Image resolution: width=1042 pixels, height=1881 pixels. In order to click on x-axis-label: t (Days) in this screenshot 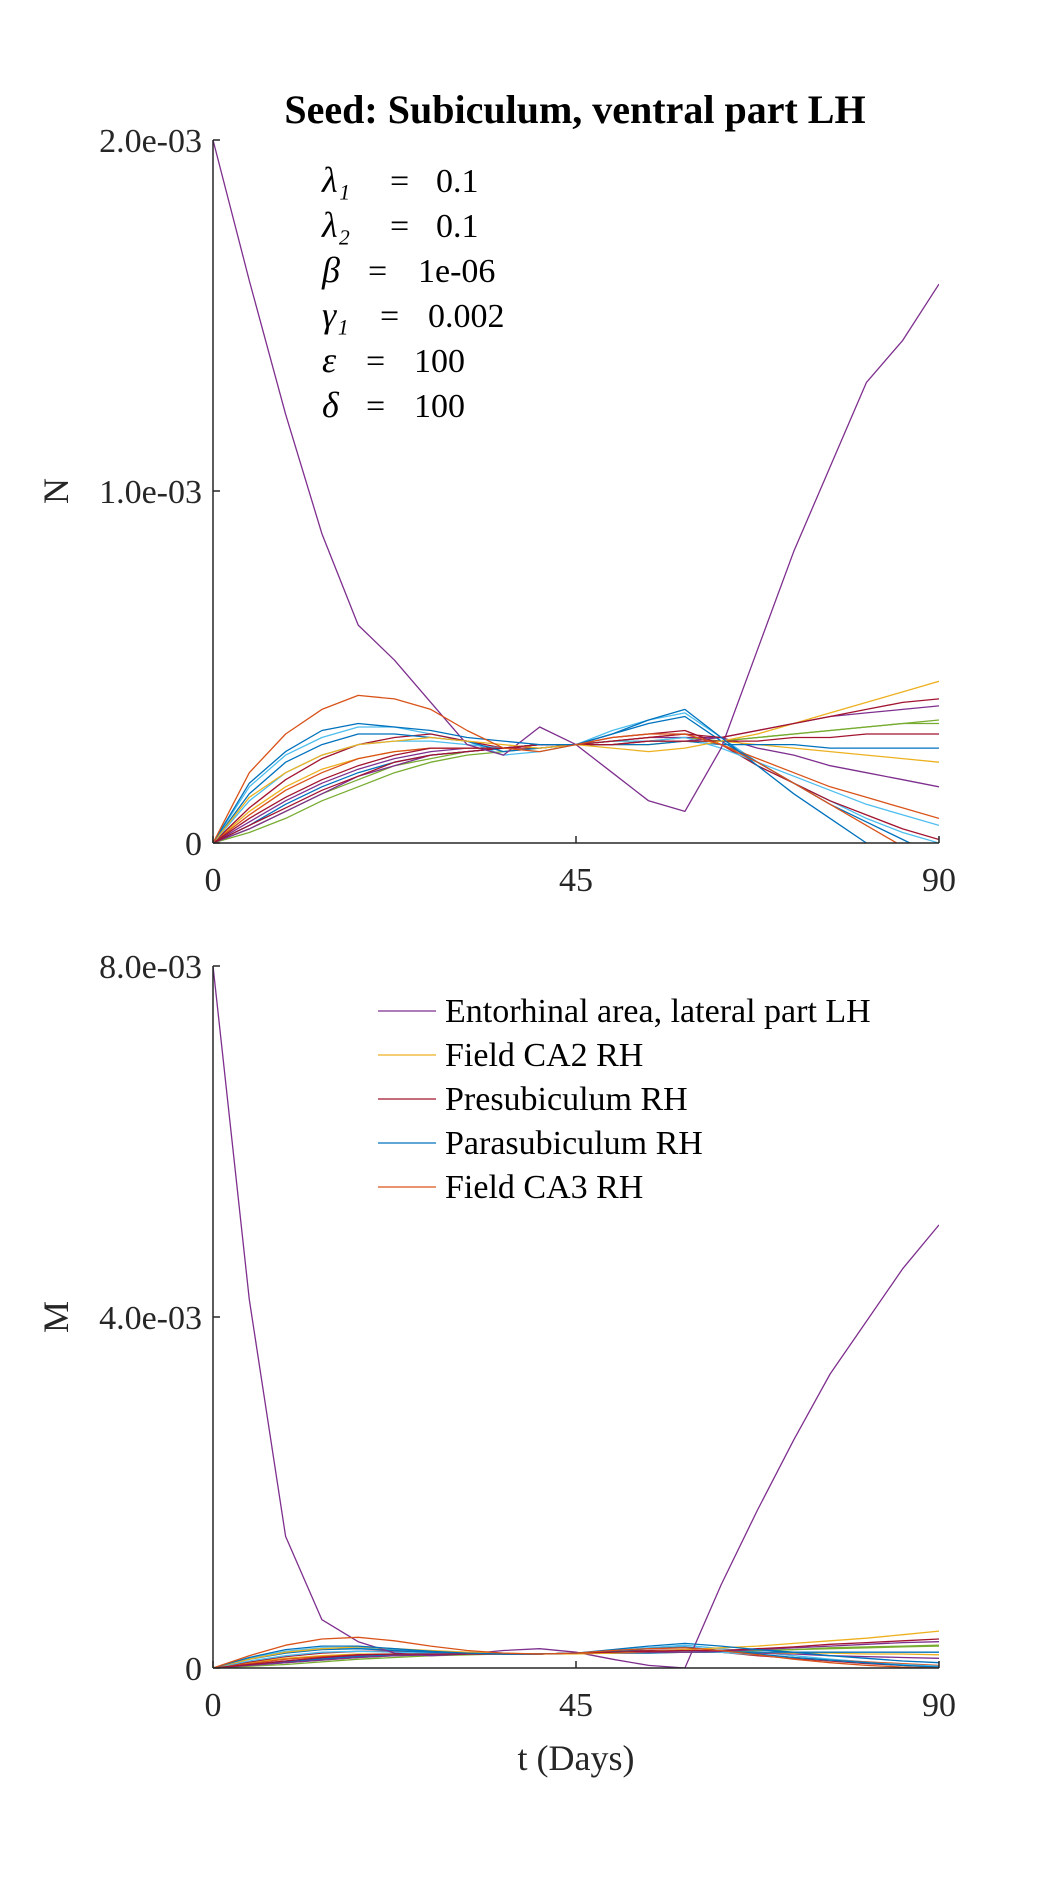, I will do `click(576, 1758)`.